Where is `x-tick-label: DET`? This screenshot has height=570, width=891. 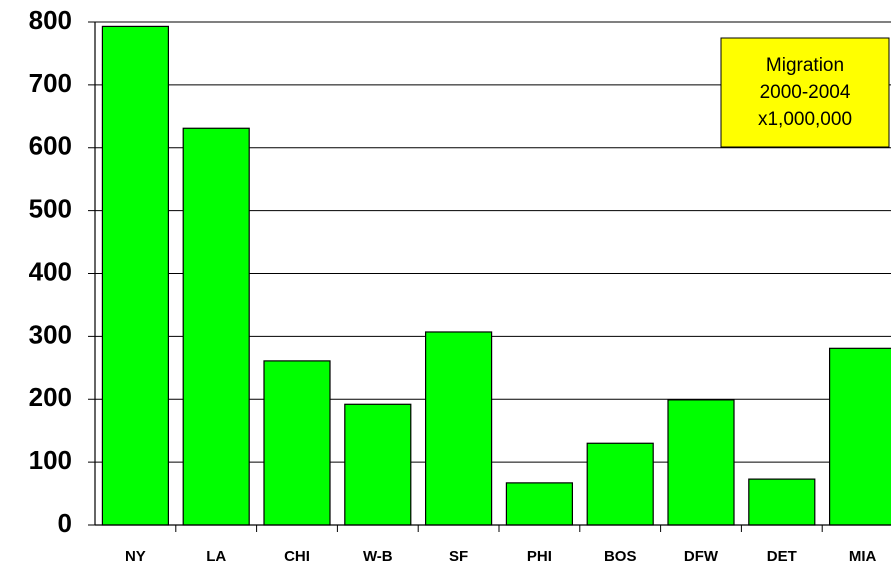 x-tick-label: DET is located at coordinates (782, 556).